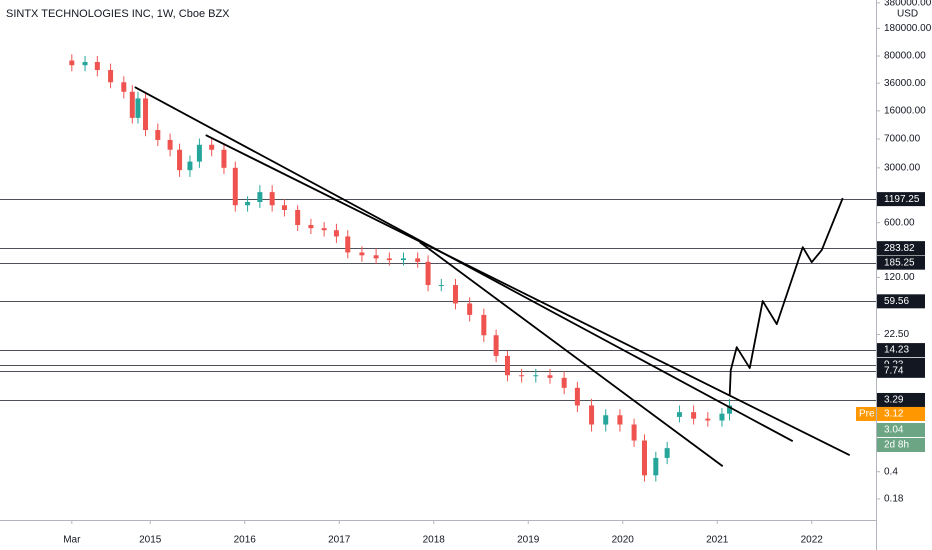 The height and width of the screenshot is (550, 932). I want to click on x-tick-label: 2016, so click(245, 540).